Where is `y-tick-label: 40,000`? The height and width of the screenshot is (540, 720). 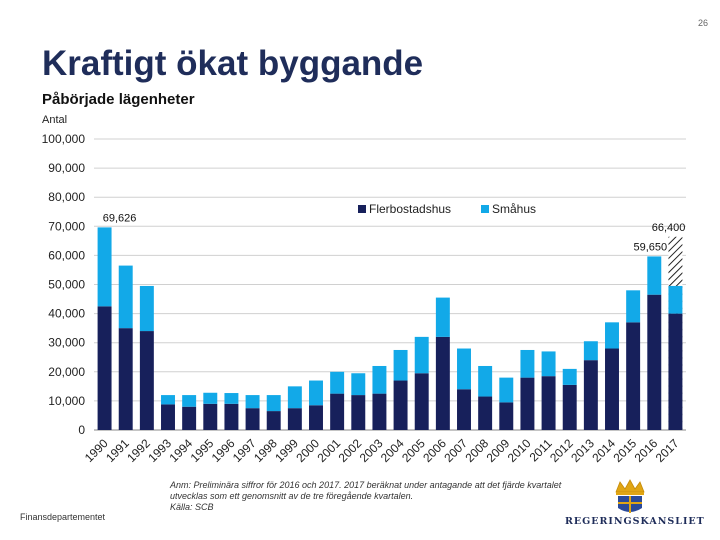 y-tick-label: 40,000 is located at coordinates (66, 314).